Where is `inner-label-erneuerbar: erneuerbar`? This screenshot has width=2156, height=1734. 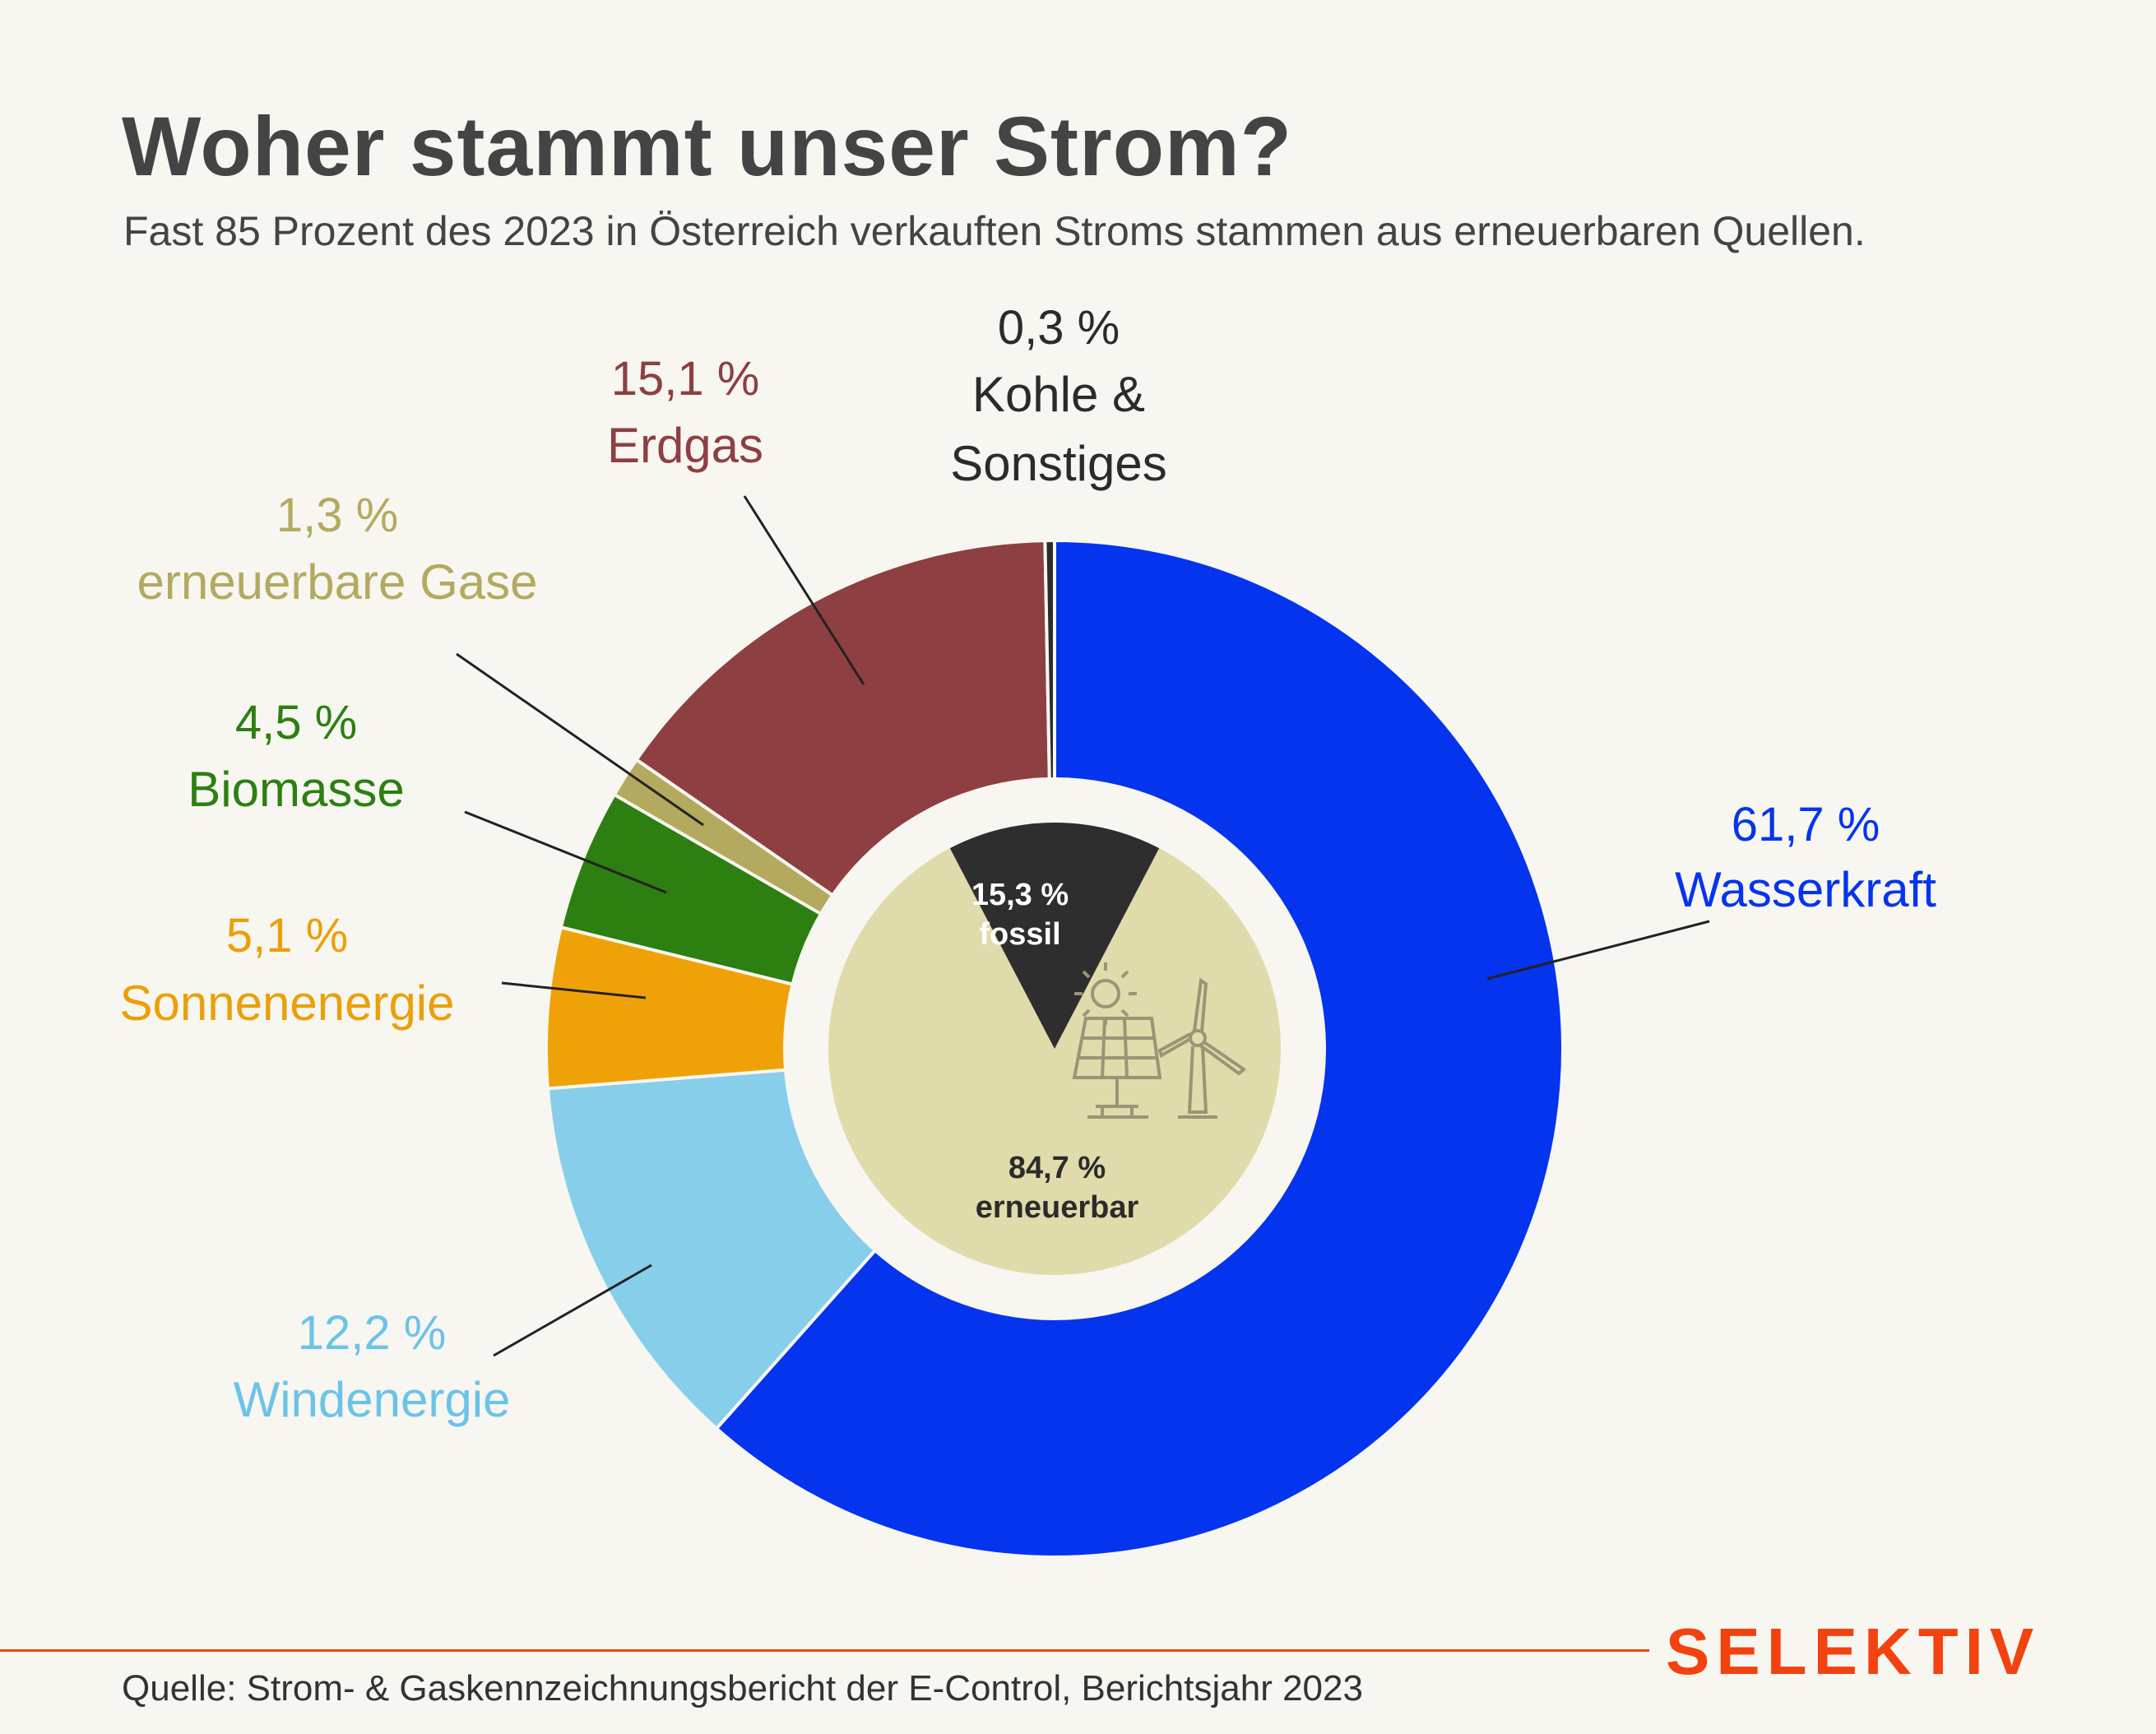
inner-label-erneuerbar: erneuerbar is located at coordinates (1058, 1207).